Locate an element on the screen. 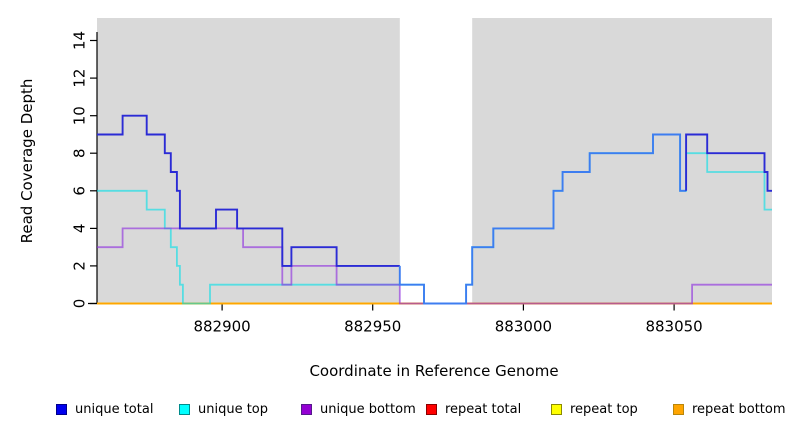 The image size is (792, 432). y-tick-label: 0 is located at coordinates (80, 304).